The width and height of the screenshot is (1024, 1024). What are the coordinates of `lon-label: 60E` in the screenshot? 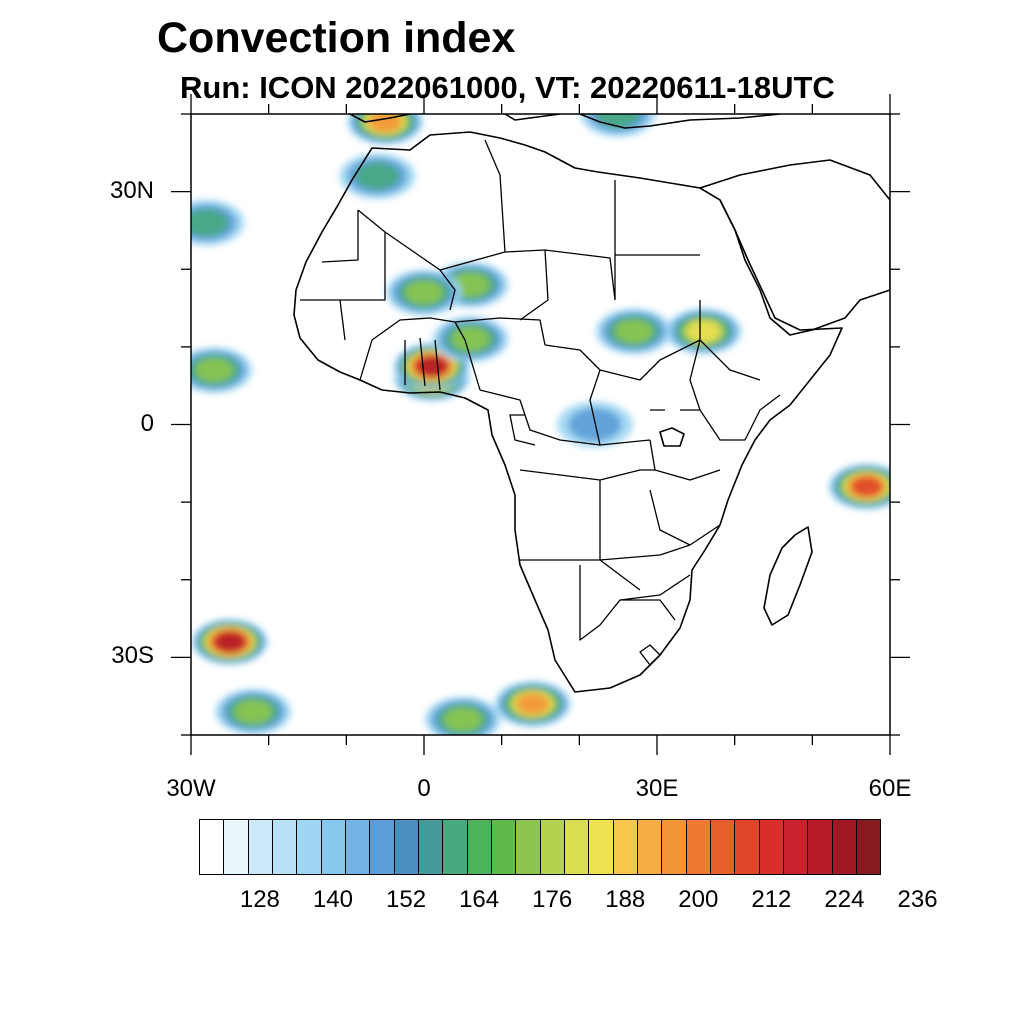 It's located at (890, 788).